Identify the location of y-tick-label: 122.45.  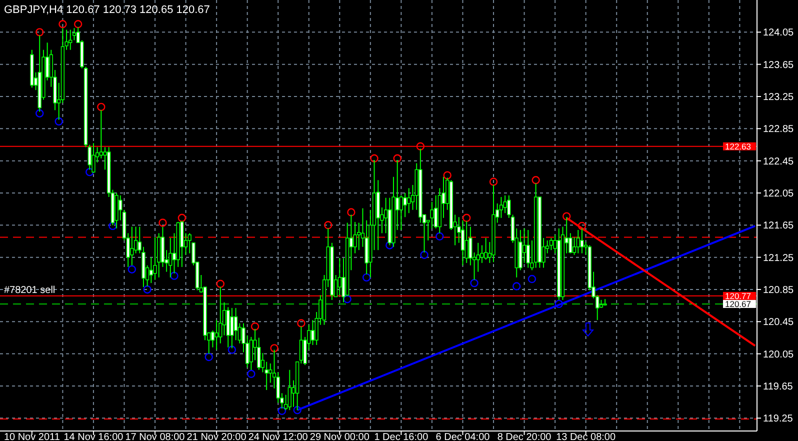
(778, 162).